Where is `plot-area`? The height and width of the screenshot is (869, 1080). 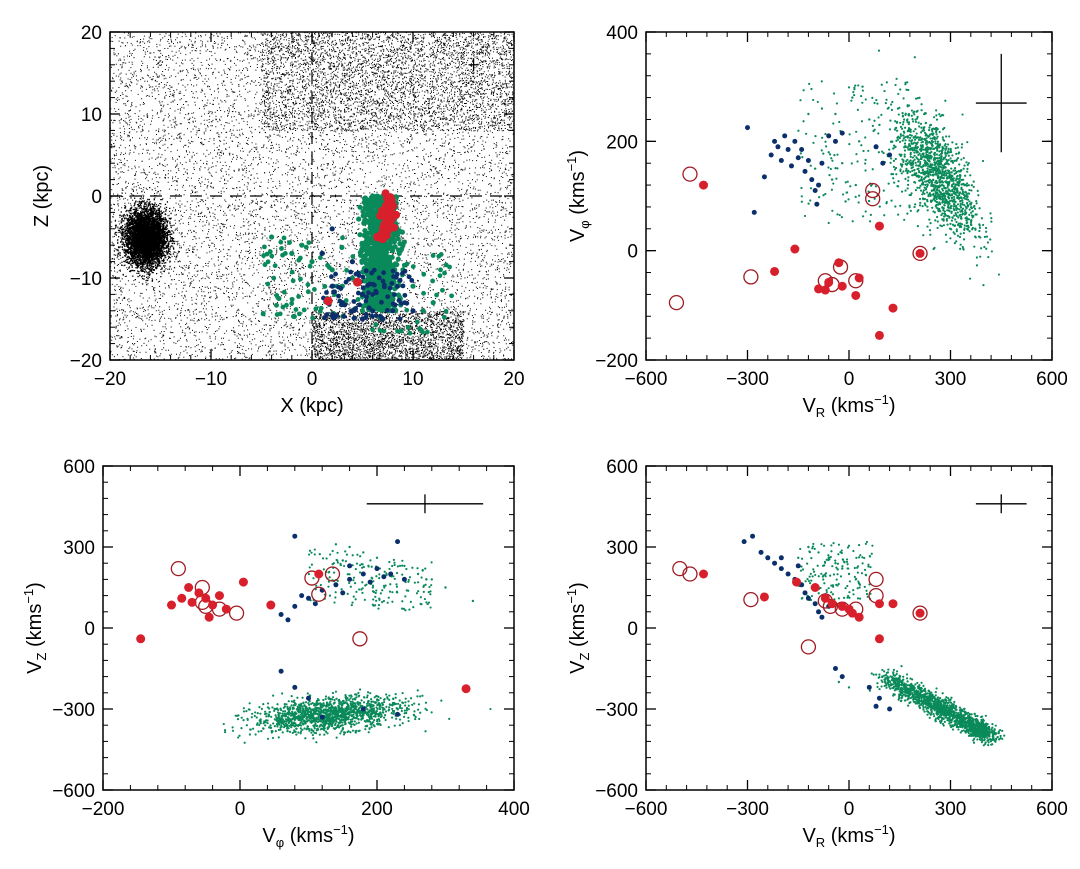
plot-area is located at coordinates (850, 620).